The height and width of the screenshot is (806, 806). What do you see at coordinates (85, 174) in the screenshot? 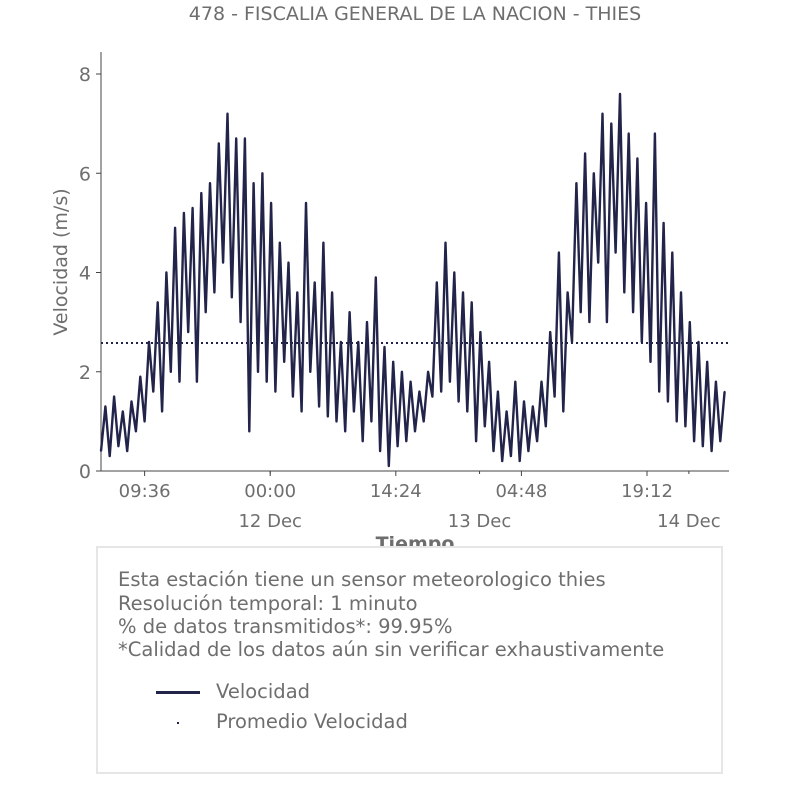
I see `y-tick-label: 6` at bounding box center [85, 174].